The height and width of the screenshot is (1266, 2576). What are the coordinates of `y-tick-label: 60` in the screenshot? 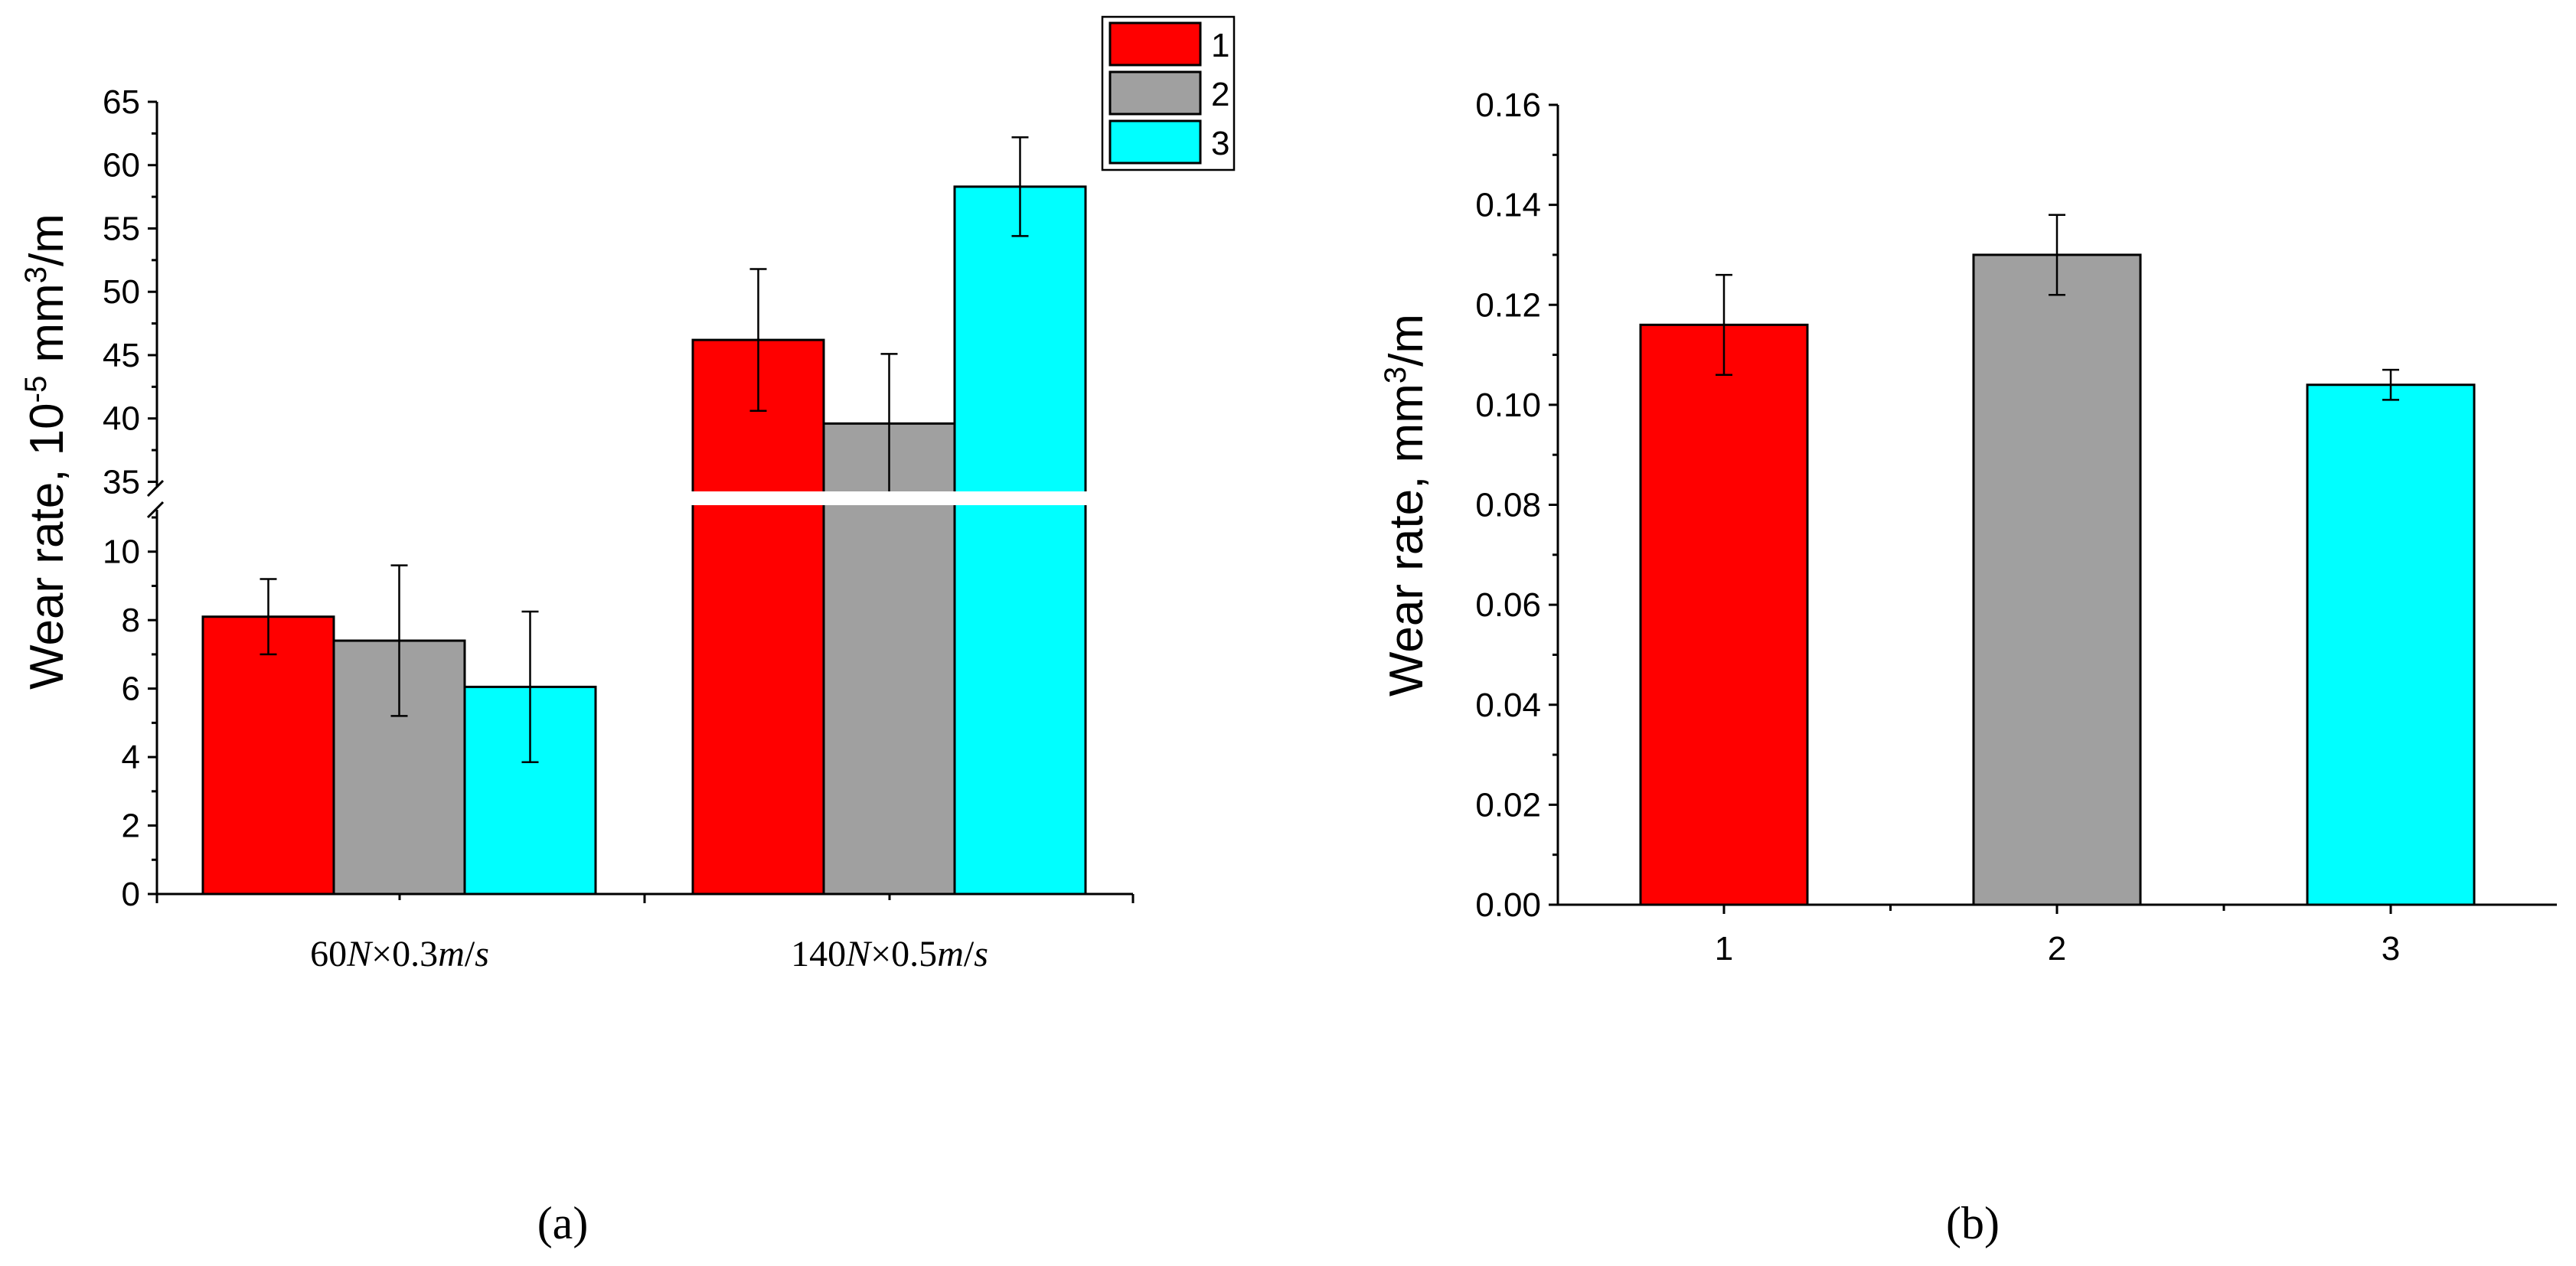 It's located at (121, 165).